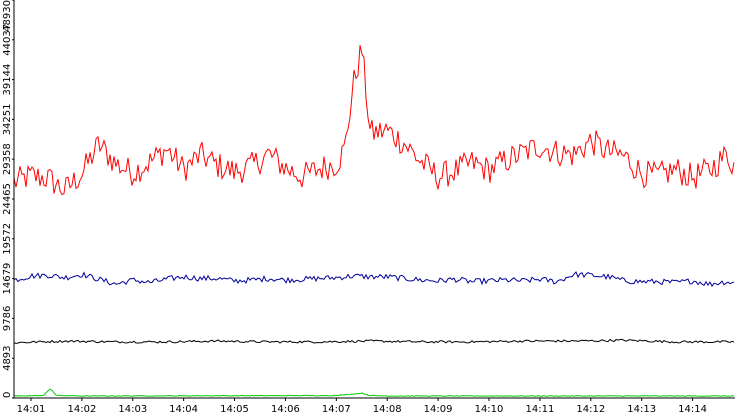  I want to click on x-tick-label: 14:01, so click(31, 409).